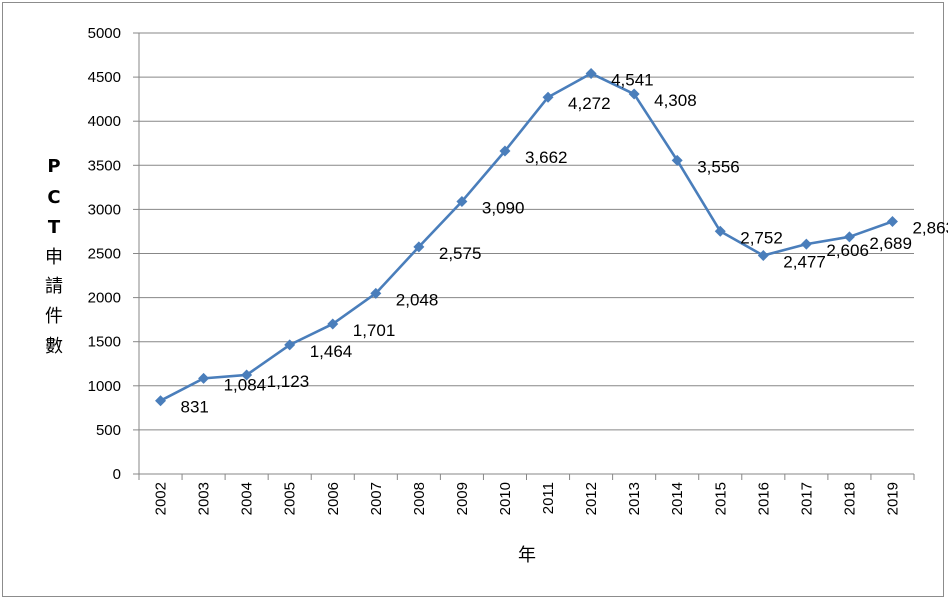  Describe the element at coordinates (632, 79) in the screenshot. I see `data-label: 4,541` at that location.